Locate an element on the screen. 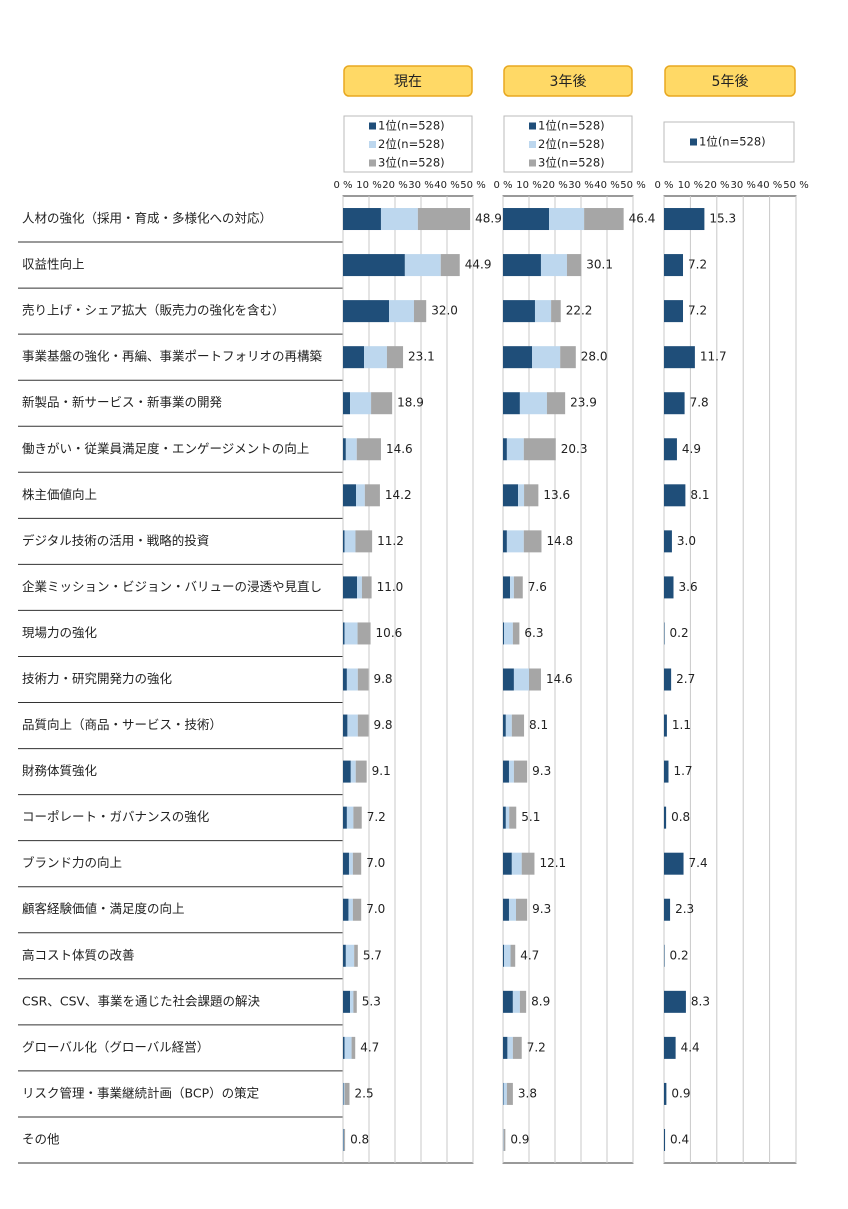 The height and width of the screenshot is (1209, 848). value-label: 14.2 is located at coordinates (398, 495).